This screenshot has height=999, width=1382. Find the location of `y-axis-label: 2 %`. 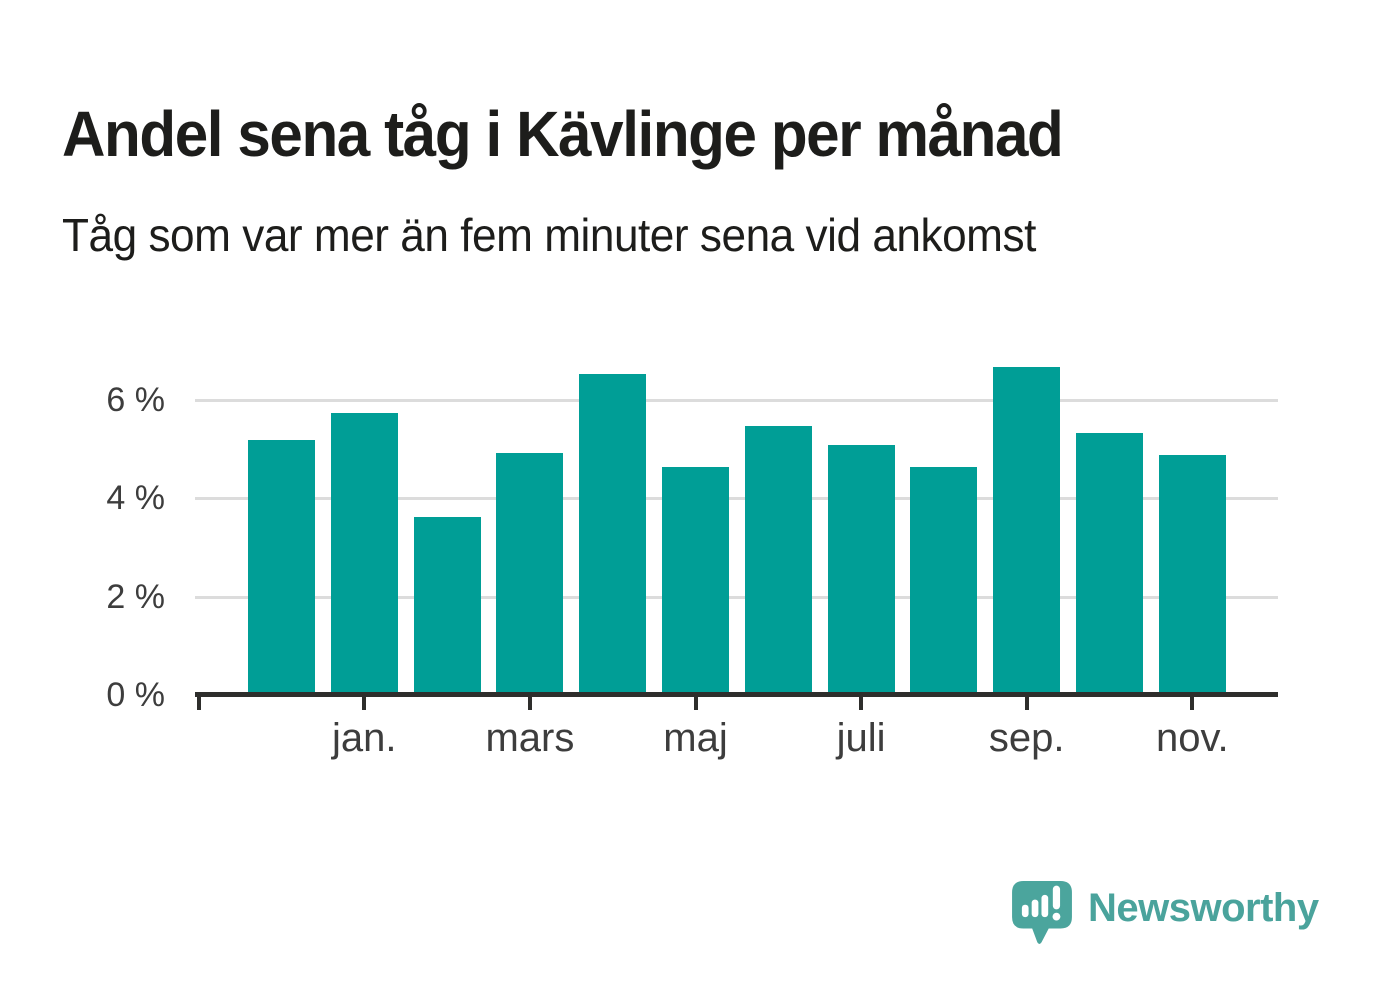

y-axis-label: 2 % is located at coordinates (135, 596).